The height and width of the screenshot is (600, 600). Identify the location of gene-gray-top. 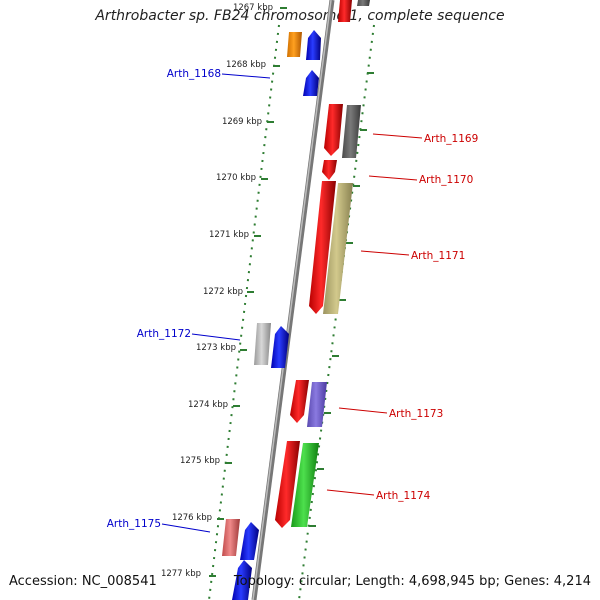
(363, 3).